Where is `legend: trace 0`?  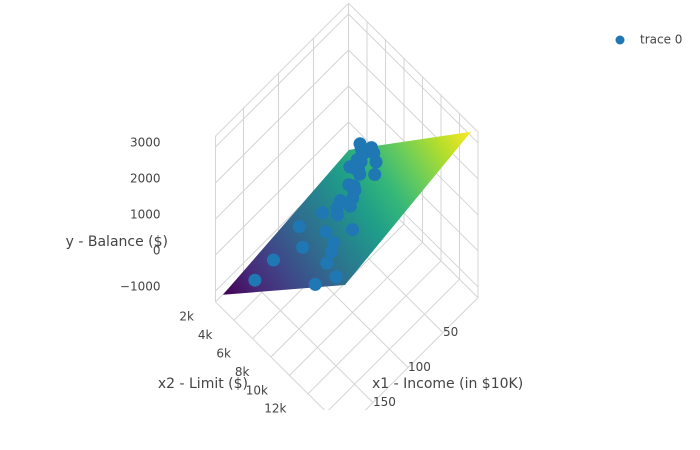 legend: trace 0 is located at coordinates (649, 40).